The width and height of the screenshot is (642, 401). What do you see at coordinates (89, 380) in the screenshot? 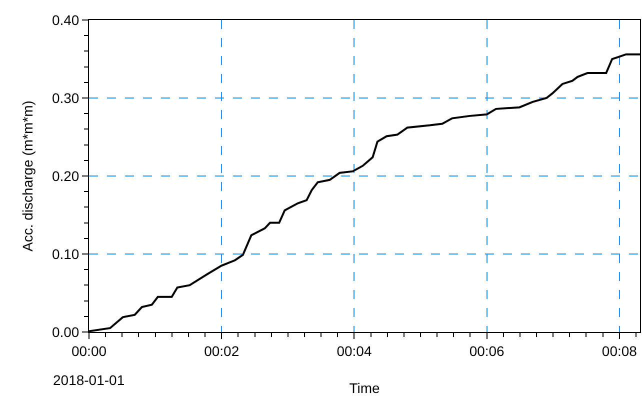
I see `text: 2018-01-01` at bounding box center [89, 380].